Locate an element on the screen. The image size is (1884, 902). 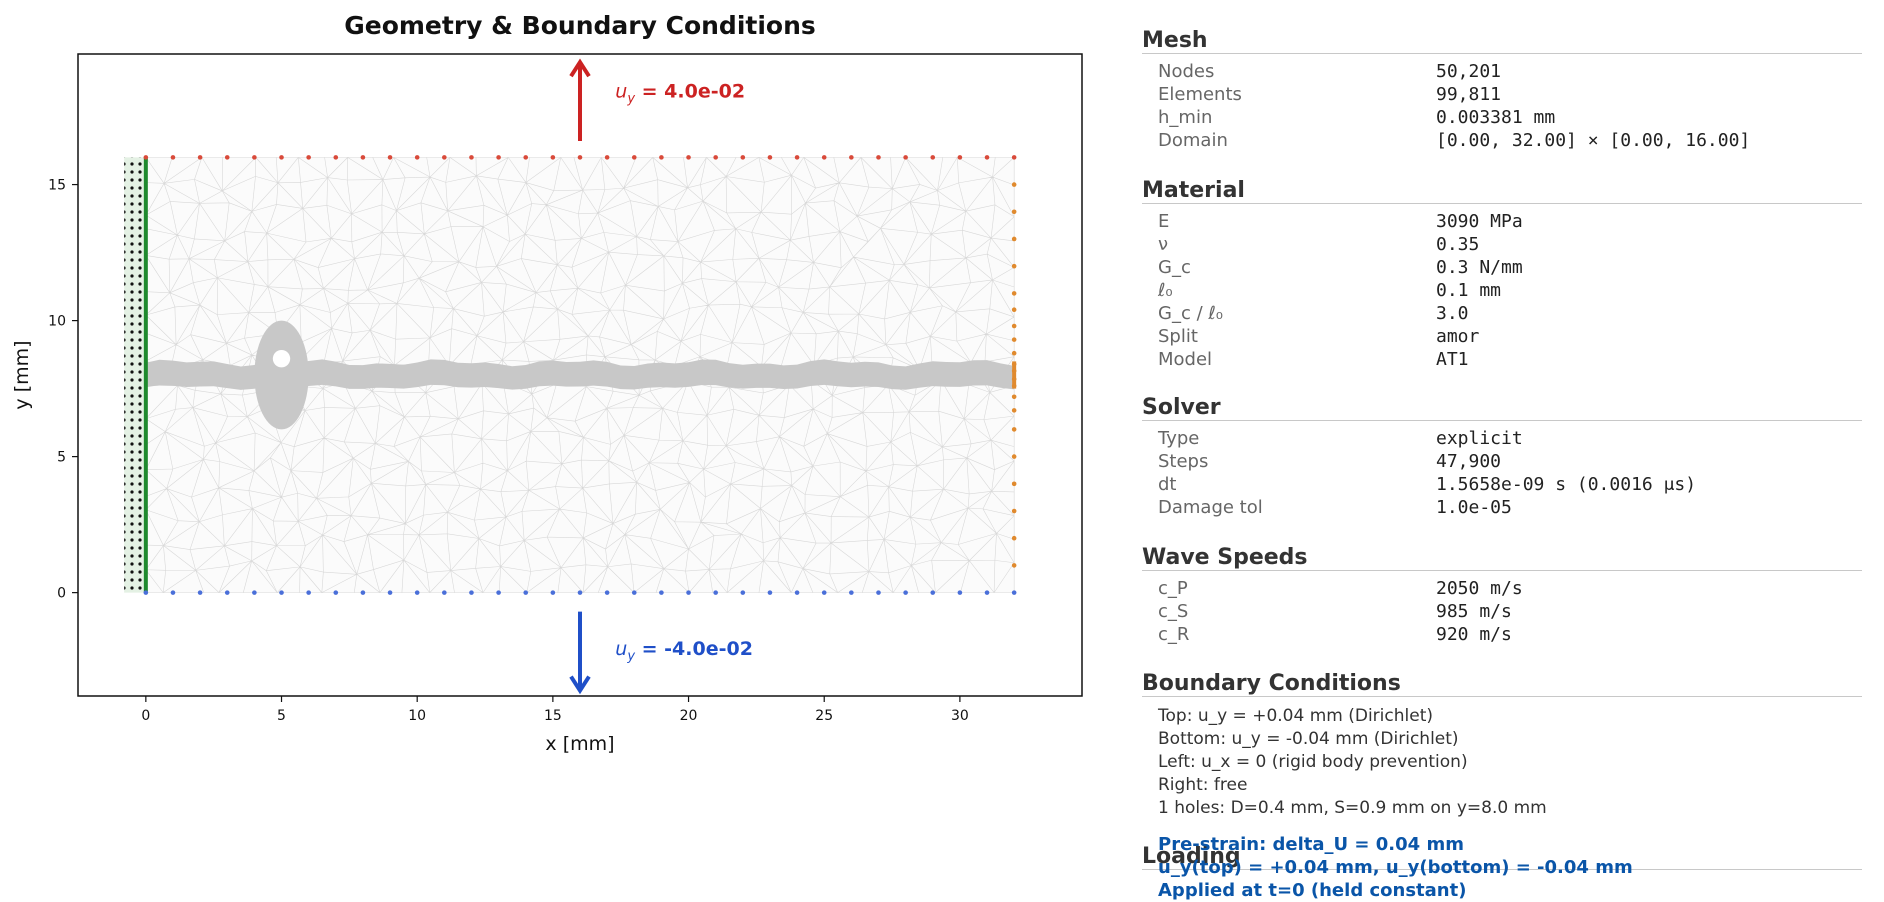
bc-line: Left: u_x = 0 (rigid body prevention) is located at coordinates (1313, 762).